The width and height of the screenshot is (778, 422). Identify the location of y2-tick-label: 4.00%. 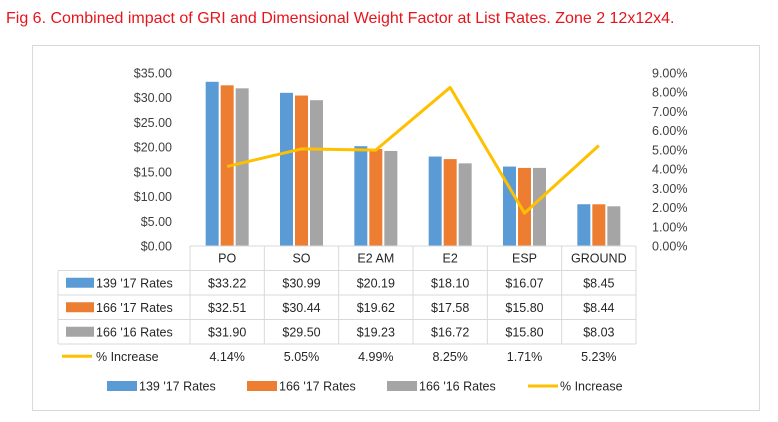
(669, 170).